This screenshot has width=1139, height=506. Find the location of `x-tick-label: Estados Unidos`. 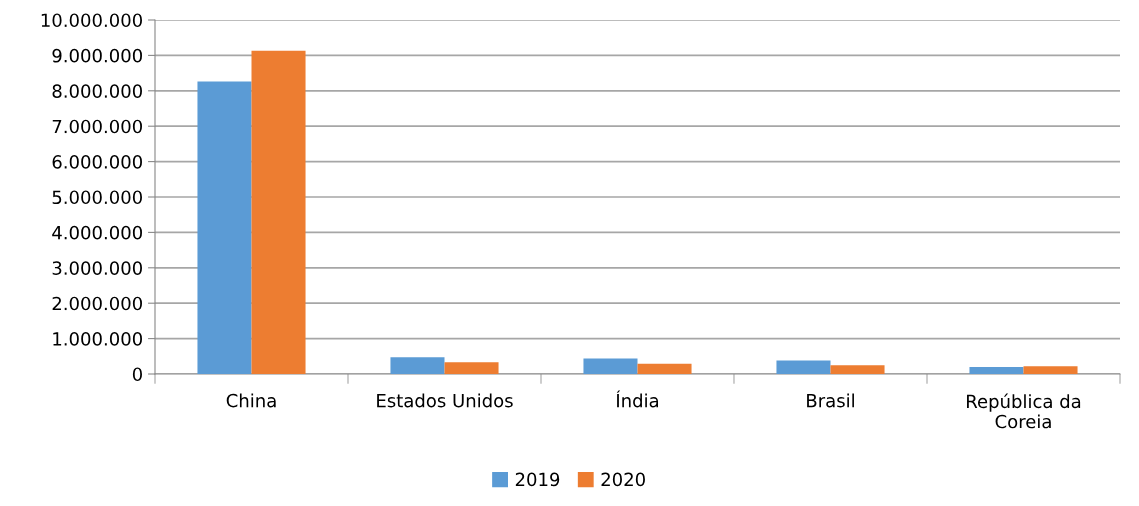

x-tick-label: Estados Unidos is located at coordinates (445, 400).